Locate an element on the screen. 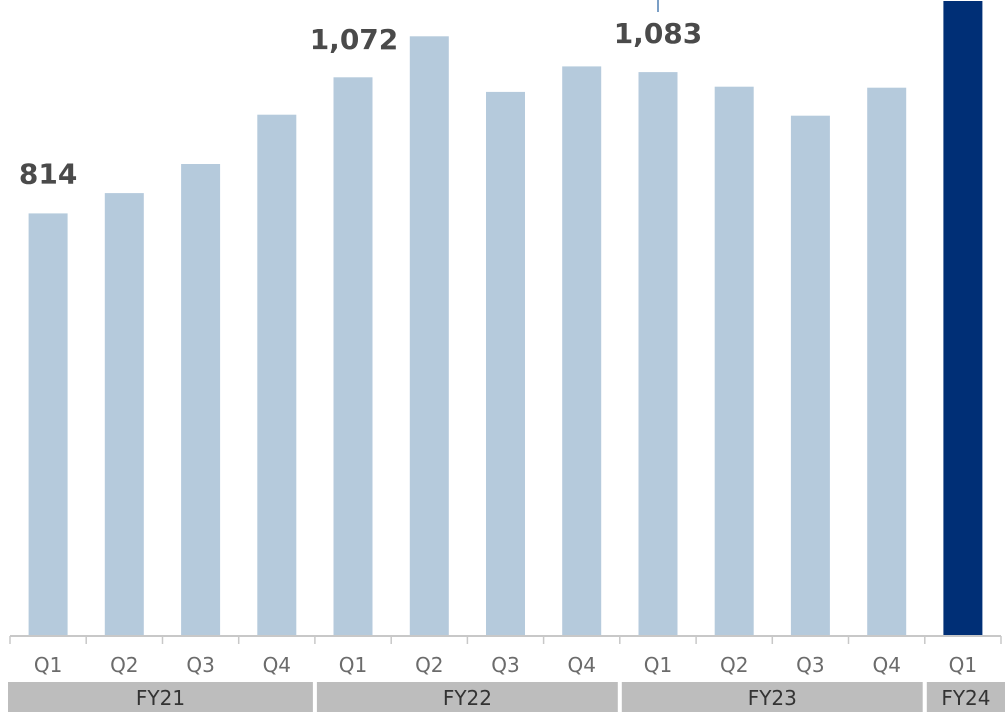  fy-band-fy23 is located at coordinates (772, 697).